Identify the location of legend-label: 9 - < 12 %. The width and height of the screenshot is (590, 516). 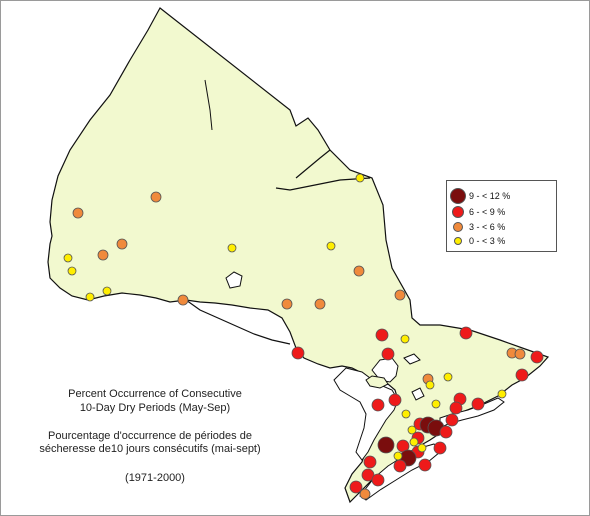
(490, 196).